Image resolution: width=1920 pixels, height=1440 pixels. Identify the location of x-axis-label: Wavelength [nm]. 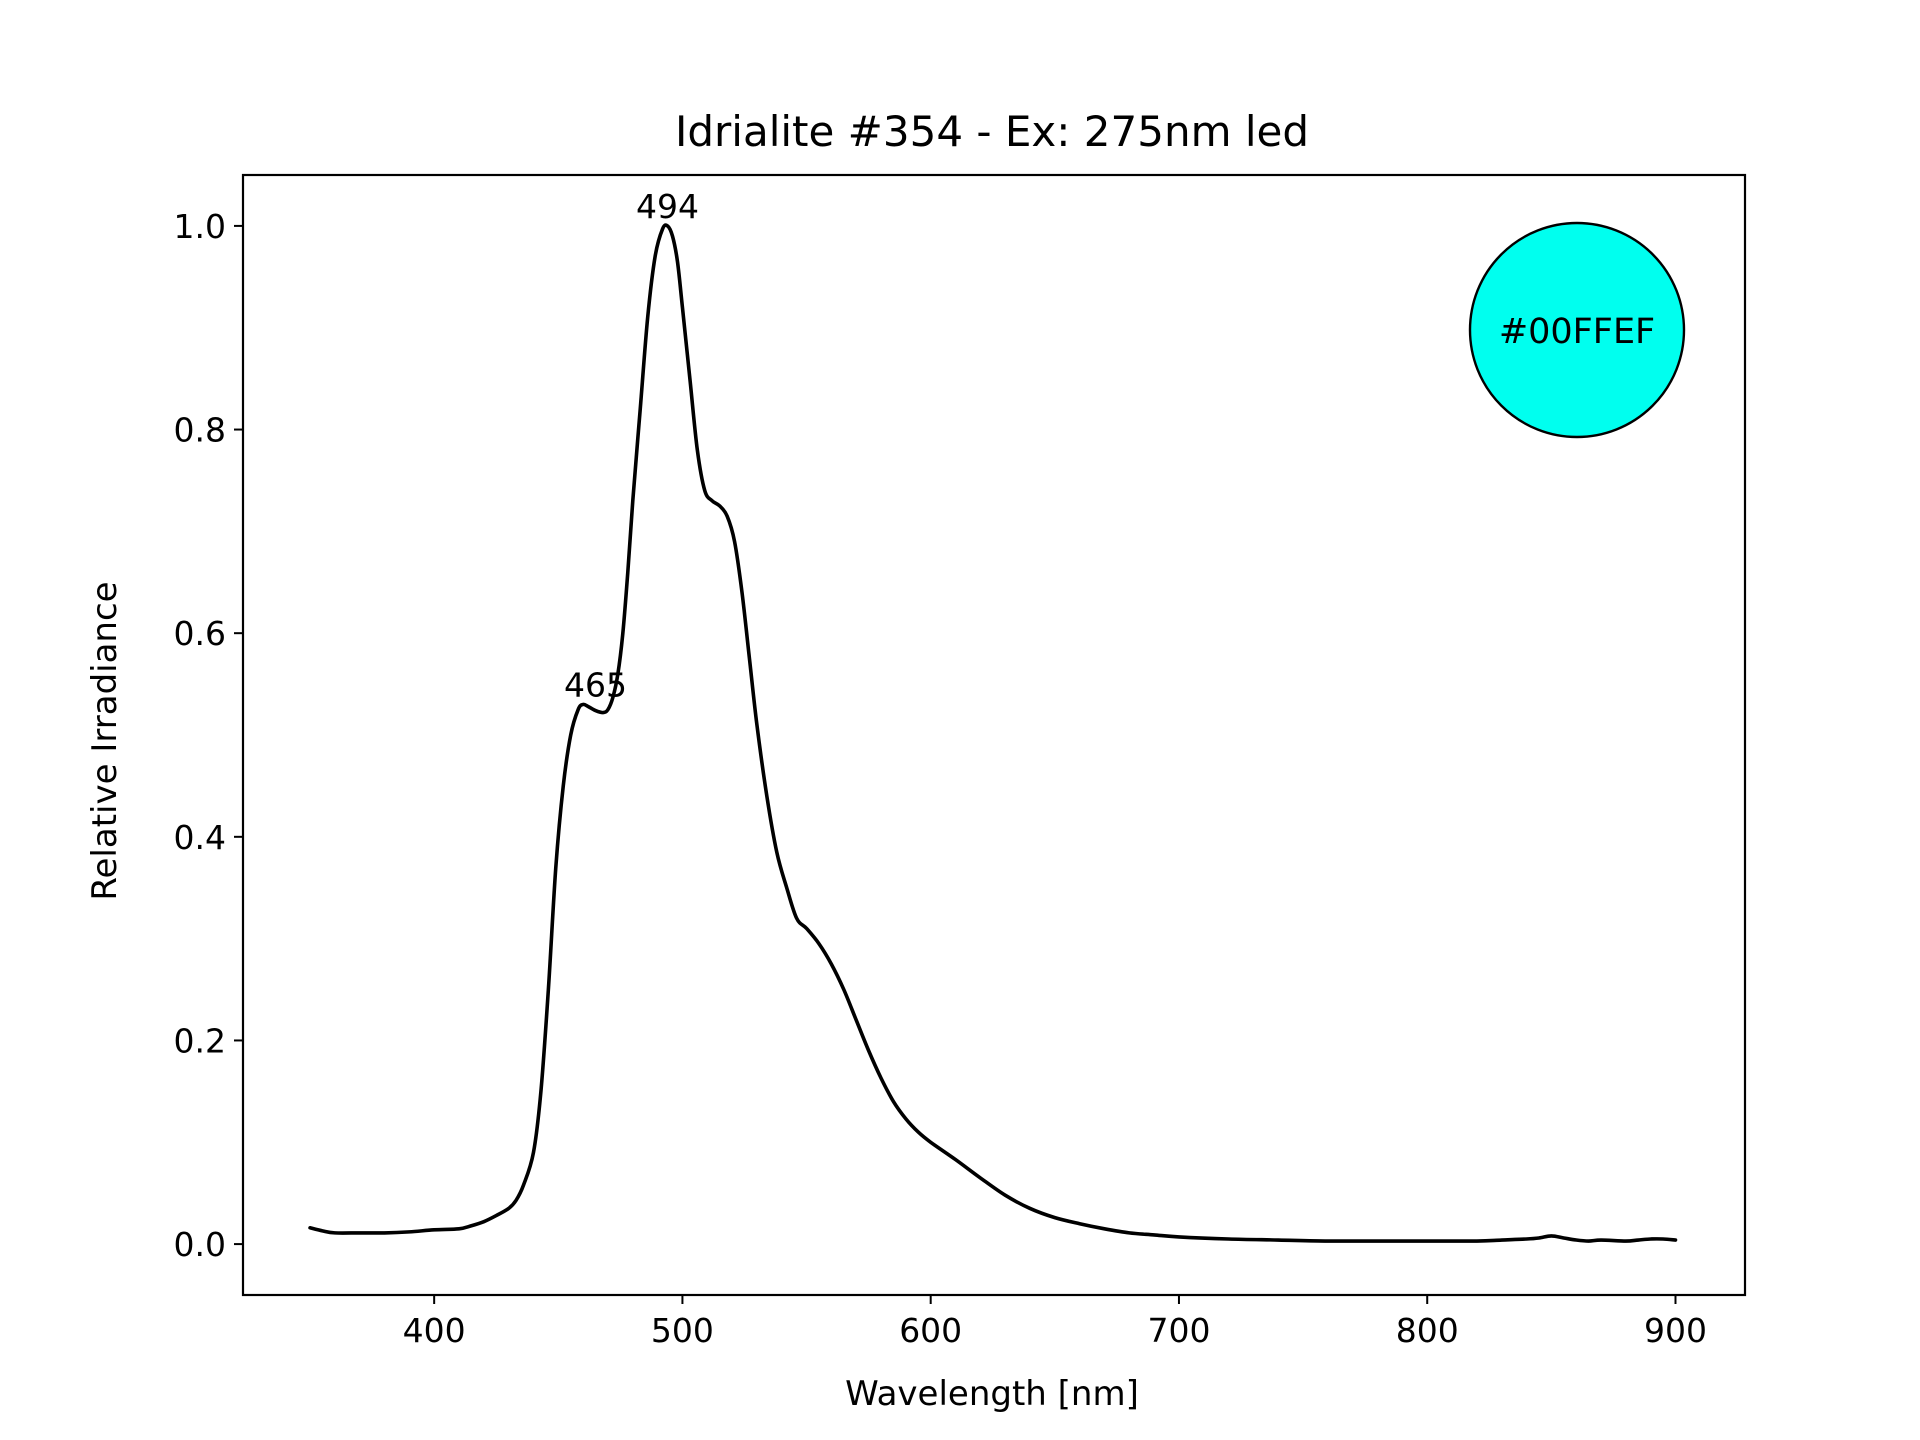
(992, 1394).